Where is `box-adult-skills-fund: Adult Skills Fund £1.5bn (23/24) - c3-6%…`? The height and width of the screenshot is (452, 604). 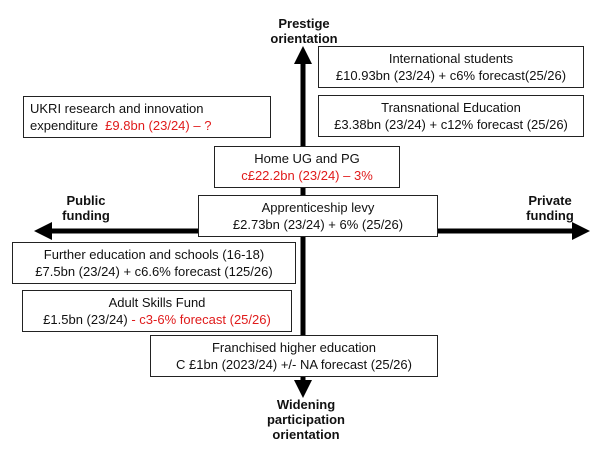 box-adult-skills-fund: Adult Skills Fund £1.5bn (23/24) - c3-6%… is located at coordinates (157, 311).